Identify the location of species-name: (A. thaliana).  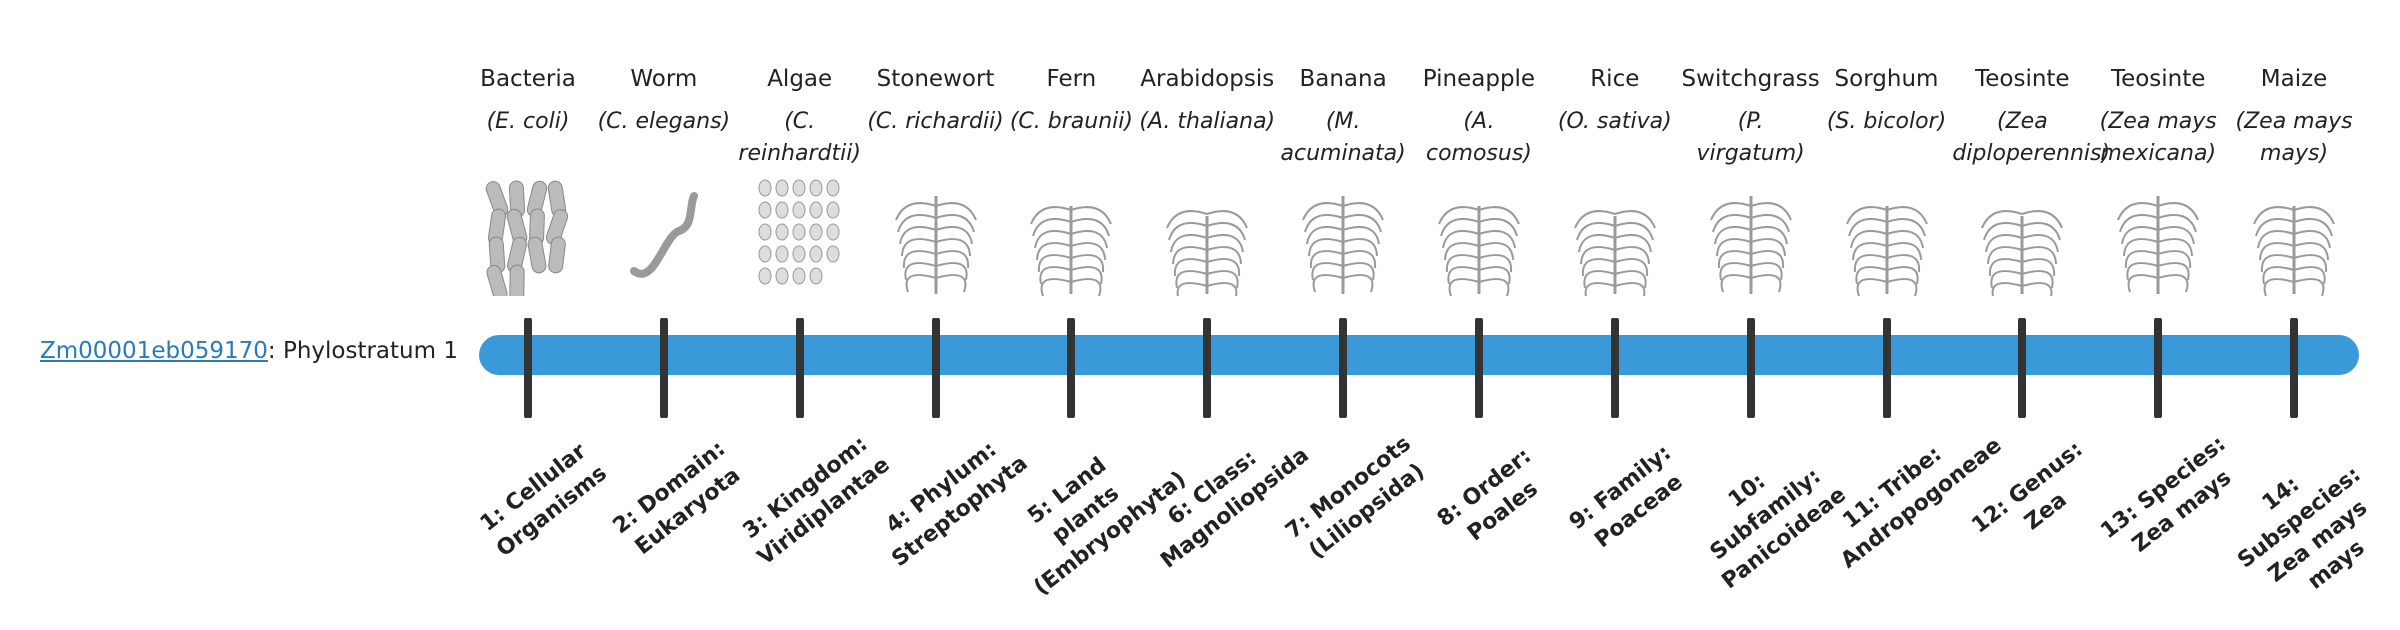
(1207, 121).